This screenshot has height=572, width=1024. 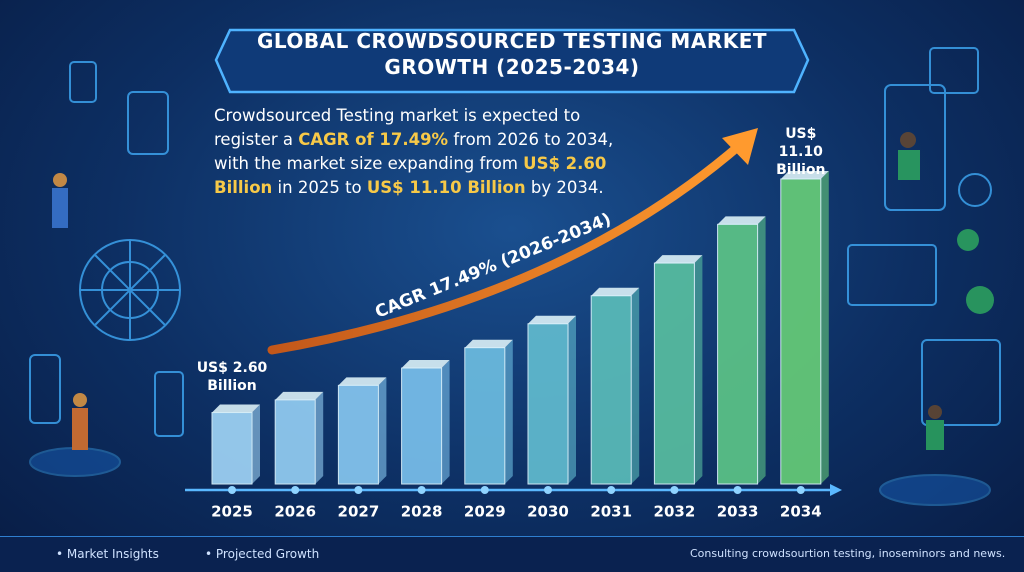 I want to click on x-tick-label: 2028, so click(x=422, y=512).